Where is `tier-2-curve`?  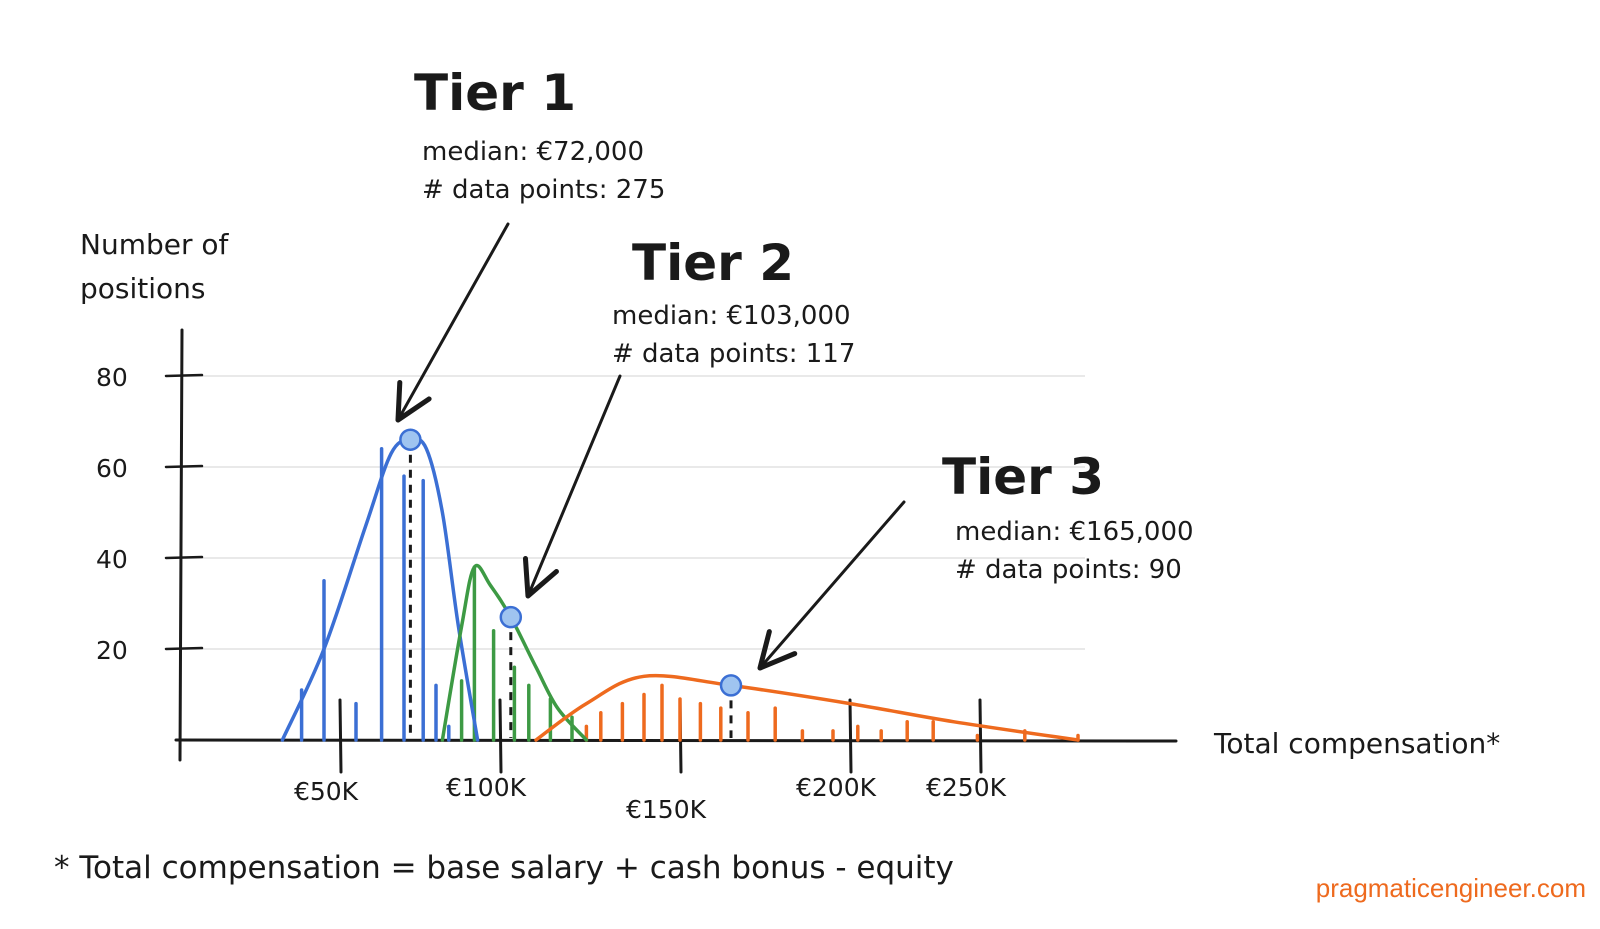
tier-2-curve is located at coordinates (514, 652).